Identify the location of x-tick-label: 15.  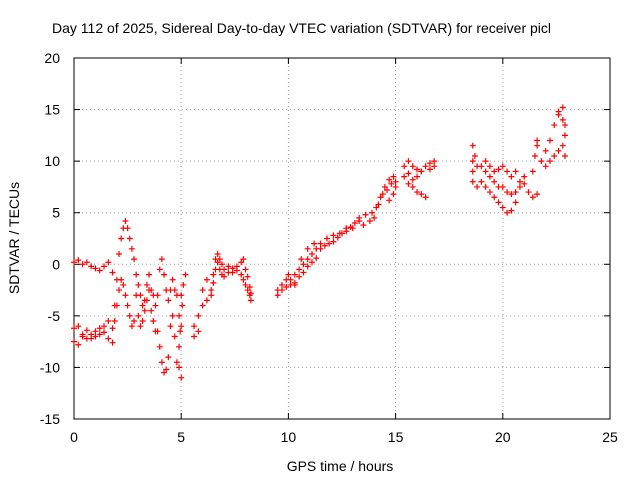
(396, 437).